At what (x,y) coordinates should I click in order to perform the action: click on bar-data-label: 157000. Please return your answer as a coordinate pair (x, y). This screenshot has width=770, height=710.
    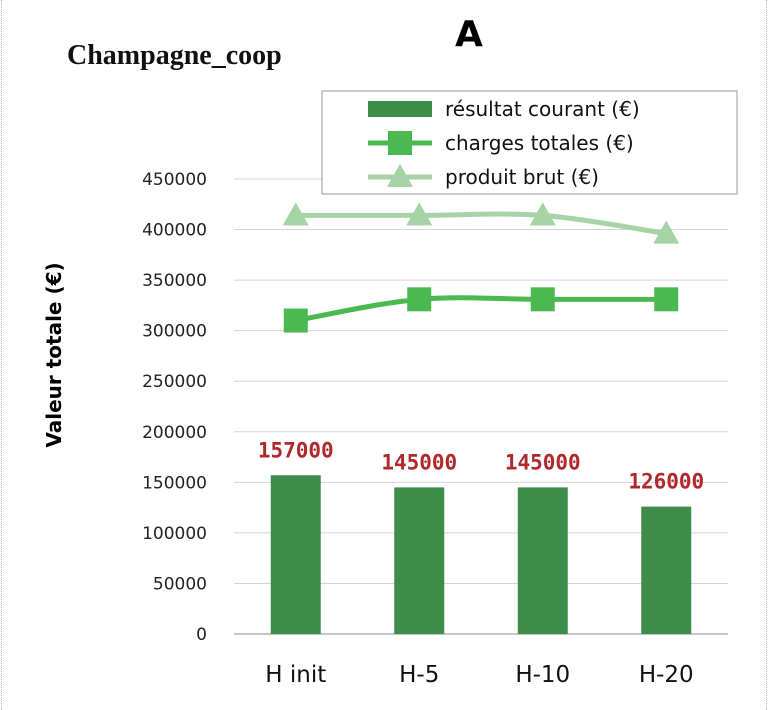
    Looking at the image, I should click on (296, 450).